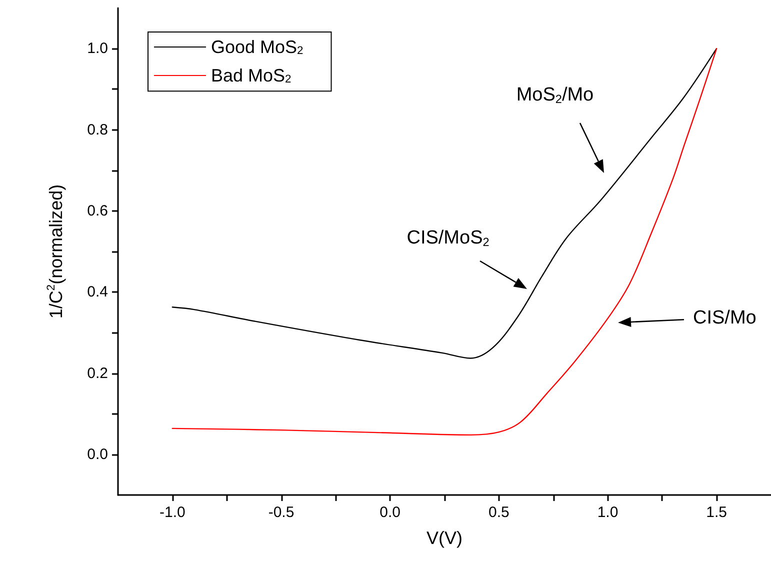  Describe the element at coordinates (390, 512) in the screenshot. I see `x-tick-label: 0.0` at that location.